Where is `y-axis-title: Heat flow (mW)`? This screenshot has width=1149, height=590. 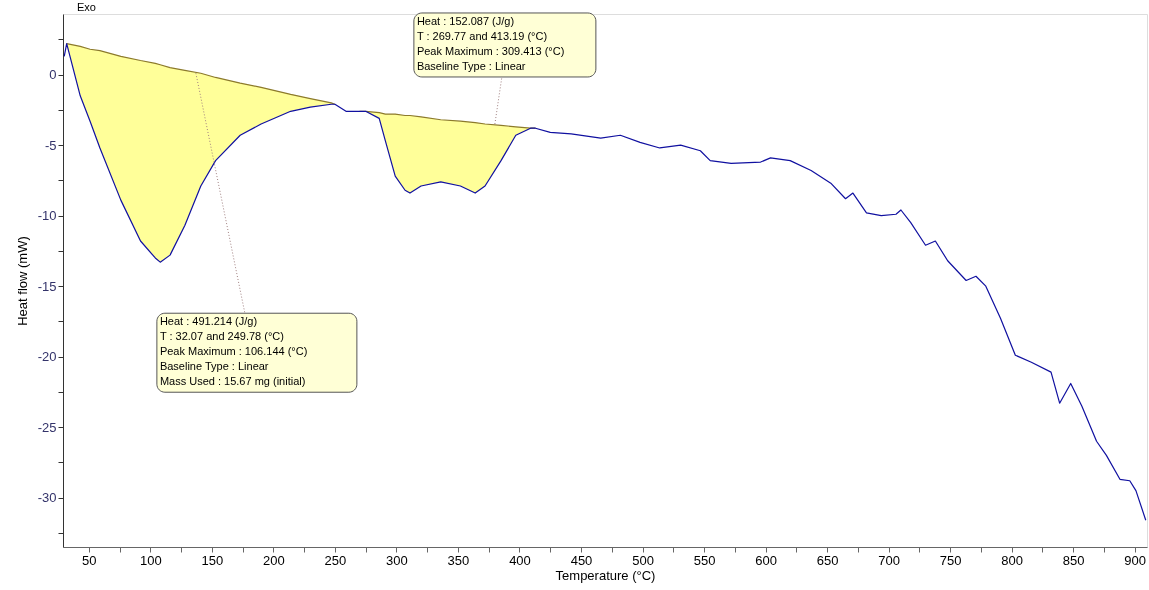
y-axis-title: Heat flow (mW) is located at coordinates (22, 281).